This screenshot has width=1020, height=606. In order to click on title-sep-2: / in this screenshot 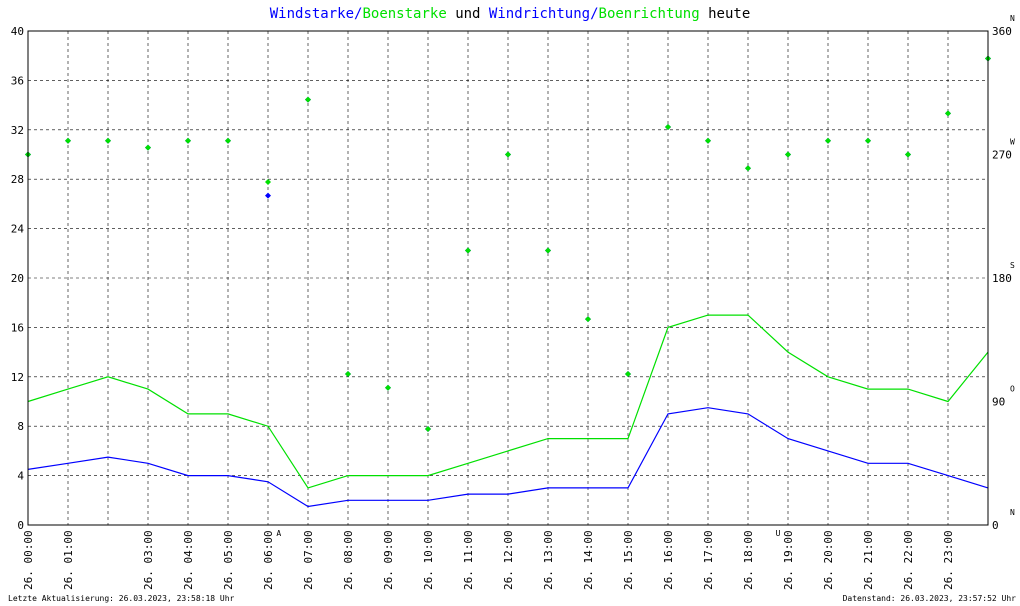, I will do `click(594, 14)`.